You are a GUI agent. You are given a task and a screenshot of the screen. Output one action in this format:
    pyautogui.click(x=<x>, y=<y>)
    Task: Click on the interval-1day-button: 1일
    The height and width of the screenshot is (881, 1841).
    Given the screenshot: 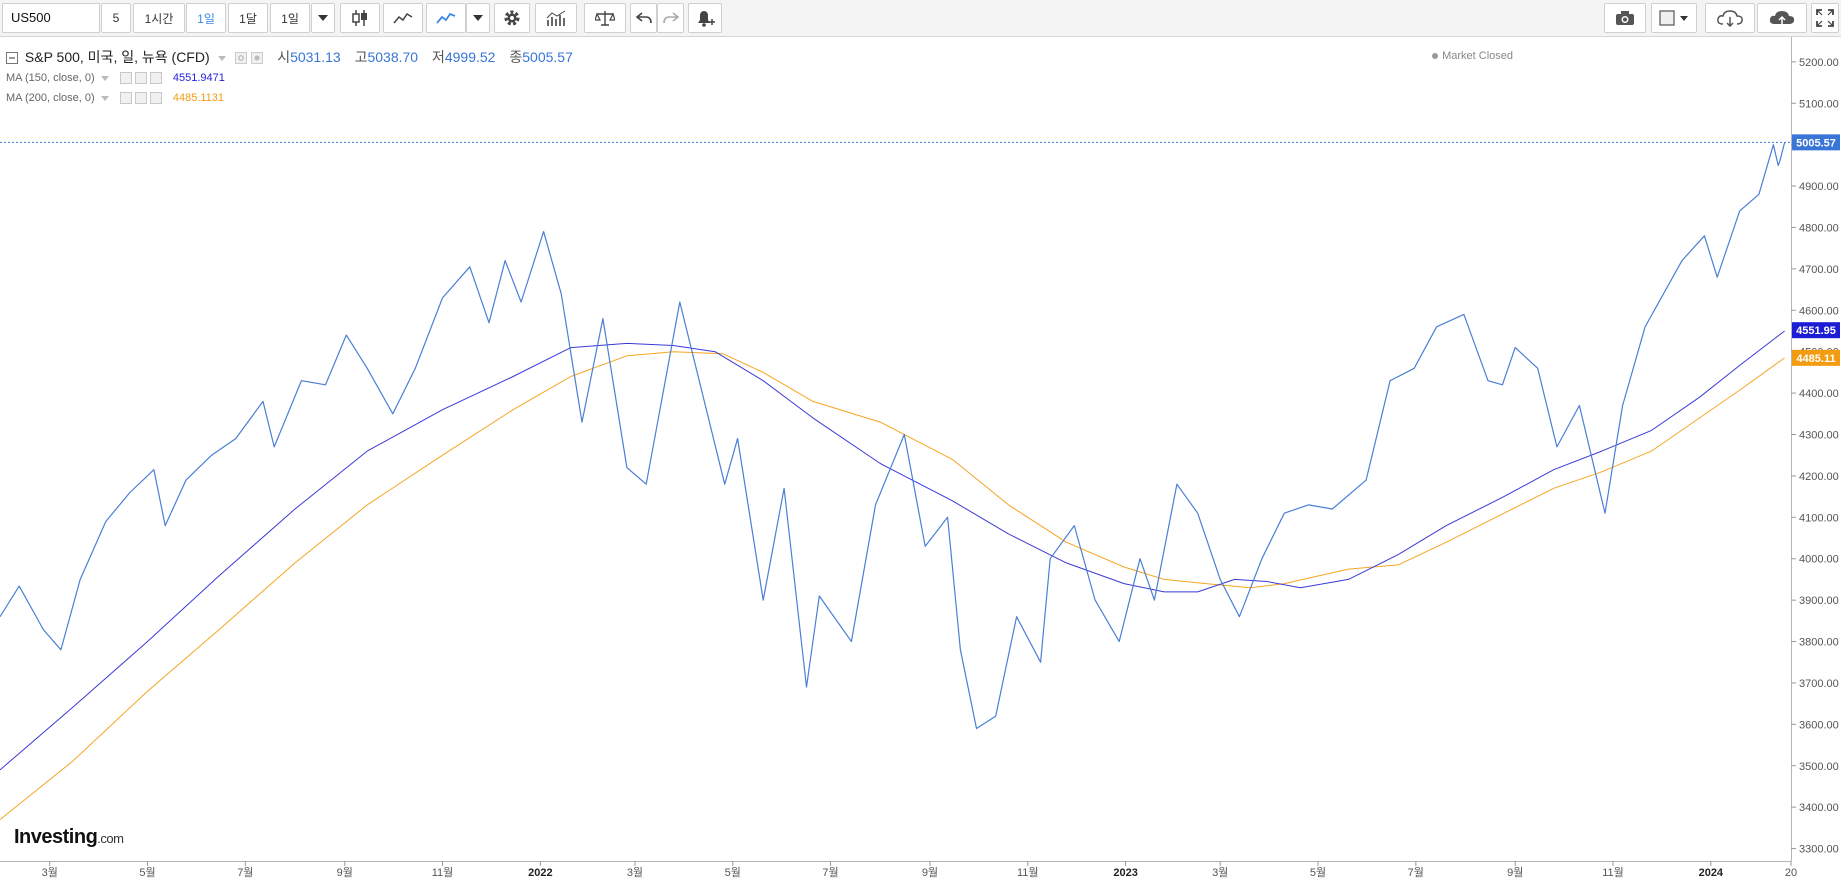 What is the action you would take?
    pyautogui.click(x=206, y=18)
    